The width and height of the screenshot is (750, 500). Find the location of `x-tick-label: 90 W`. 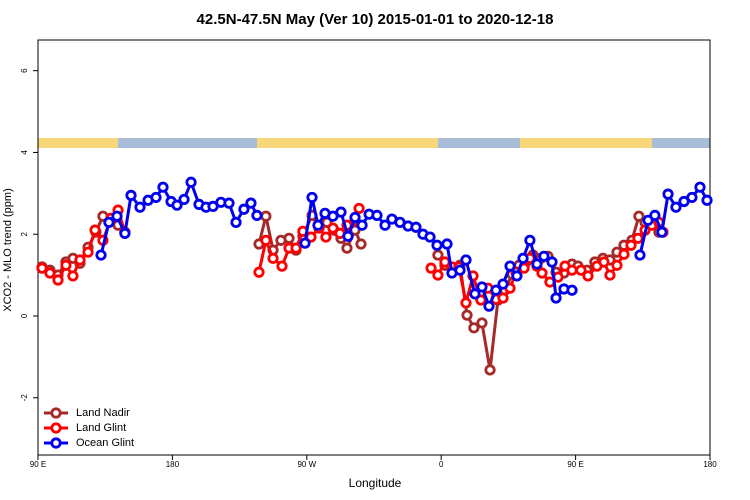

x-tick-label: 90 W is located at coordinates (306, 464).